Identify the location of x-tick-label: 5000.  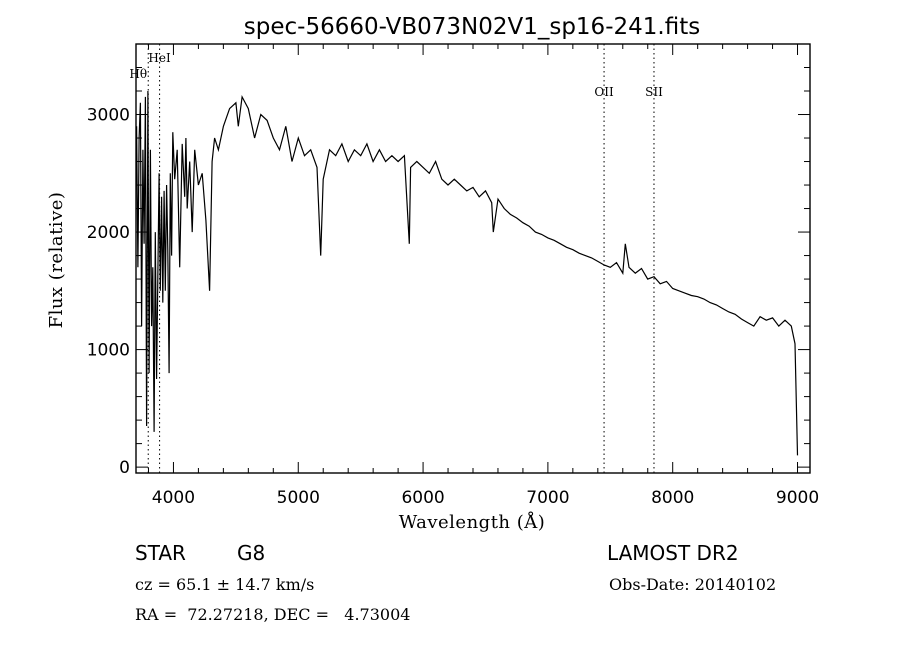
(298, 498).